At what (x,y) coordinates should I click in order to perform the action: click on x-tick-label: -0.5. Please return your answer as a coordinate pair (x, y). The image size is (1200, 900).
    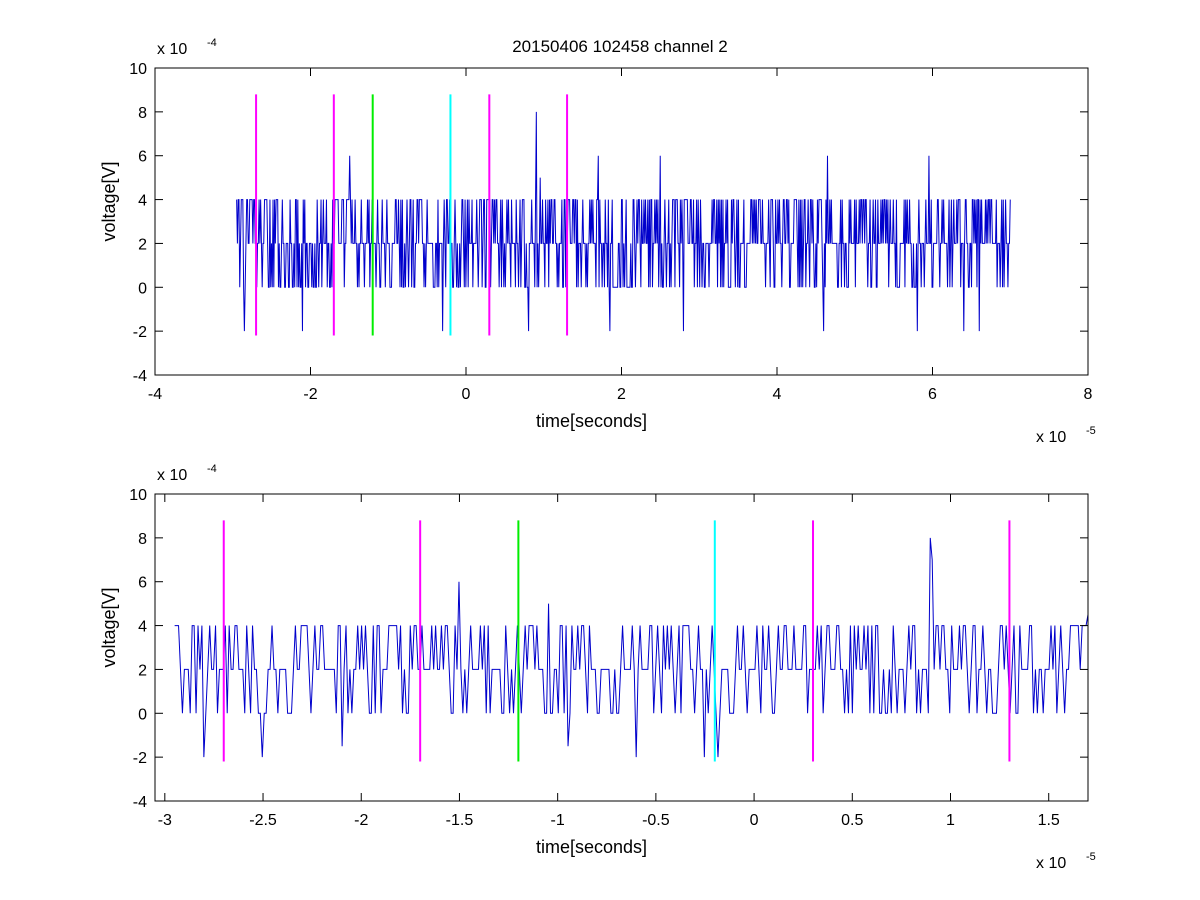
    Looking at the image, I should click on (656, 820).